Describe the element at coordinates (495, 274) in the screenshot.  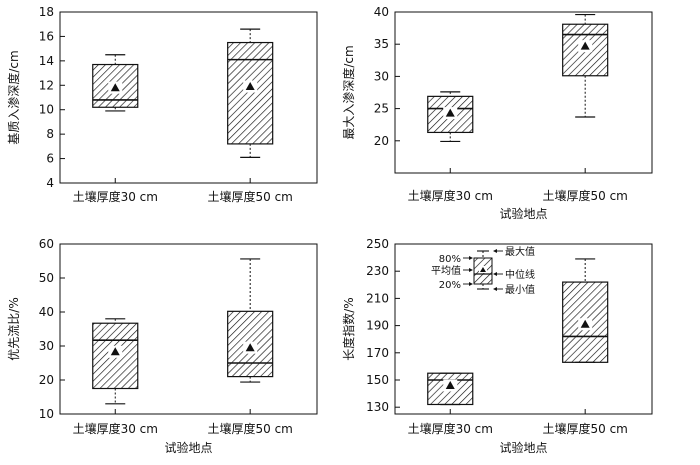
I see `legend-arrow-median-head` at that location.